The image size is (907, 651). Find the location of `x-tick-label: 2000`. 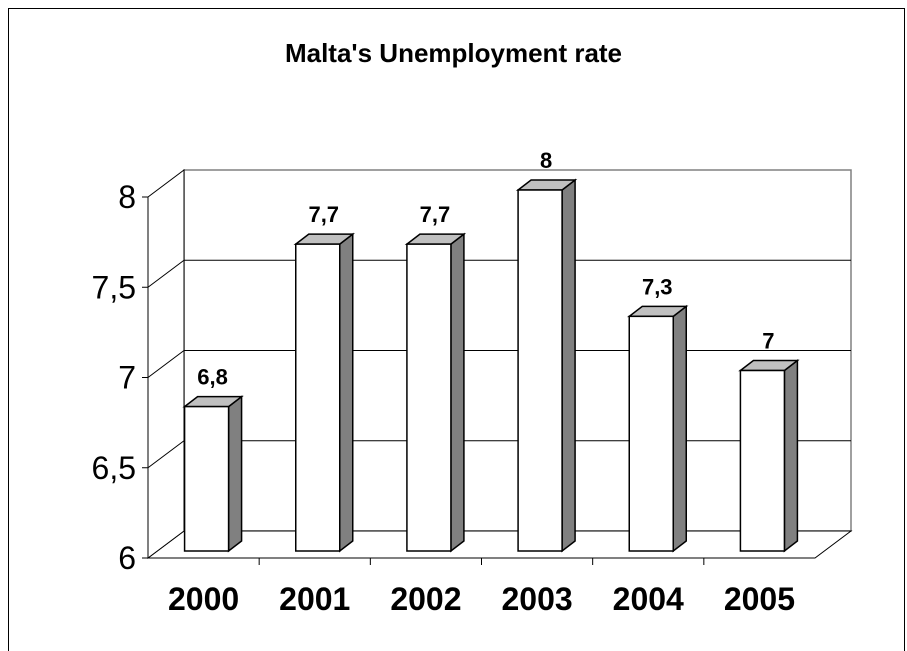

x-tick-label: 2000 is located at coordinates (203, 599).